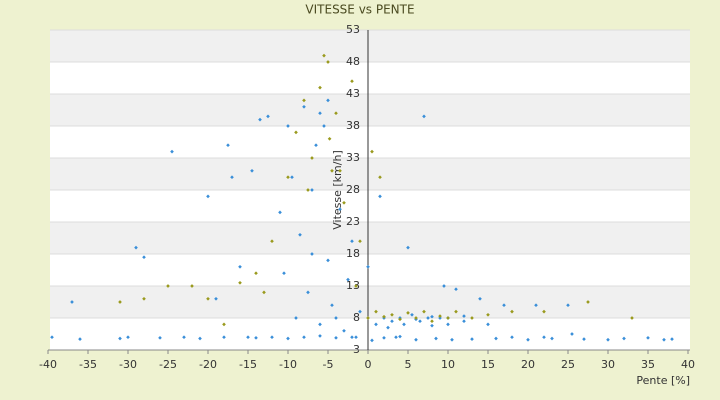 The image size is (720, 400). What do you see at coordinates (408, 364) in the screenshot?
I see `x-tick-label: 5` at bounding box center [408, 364].